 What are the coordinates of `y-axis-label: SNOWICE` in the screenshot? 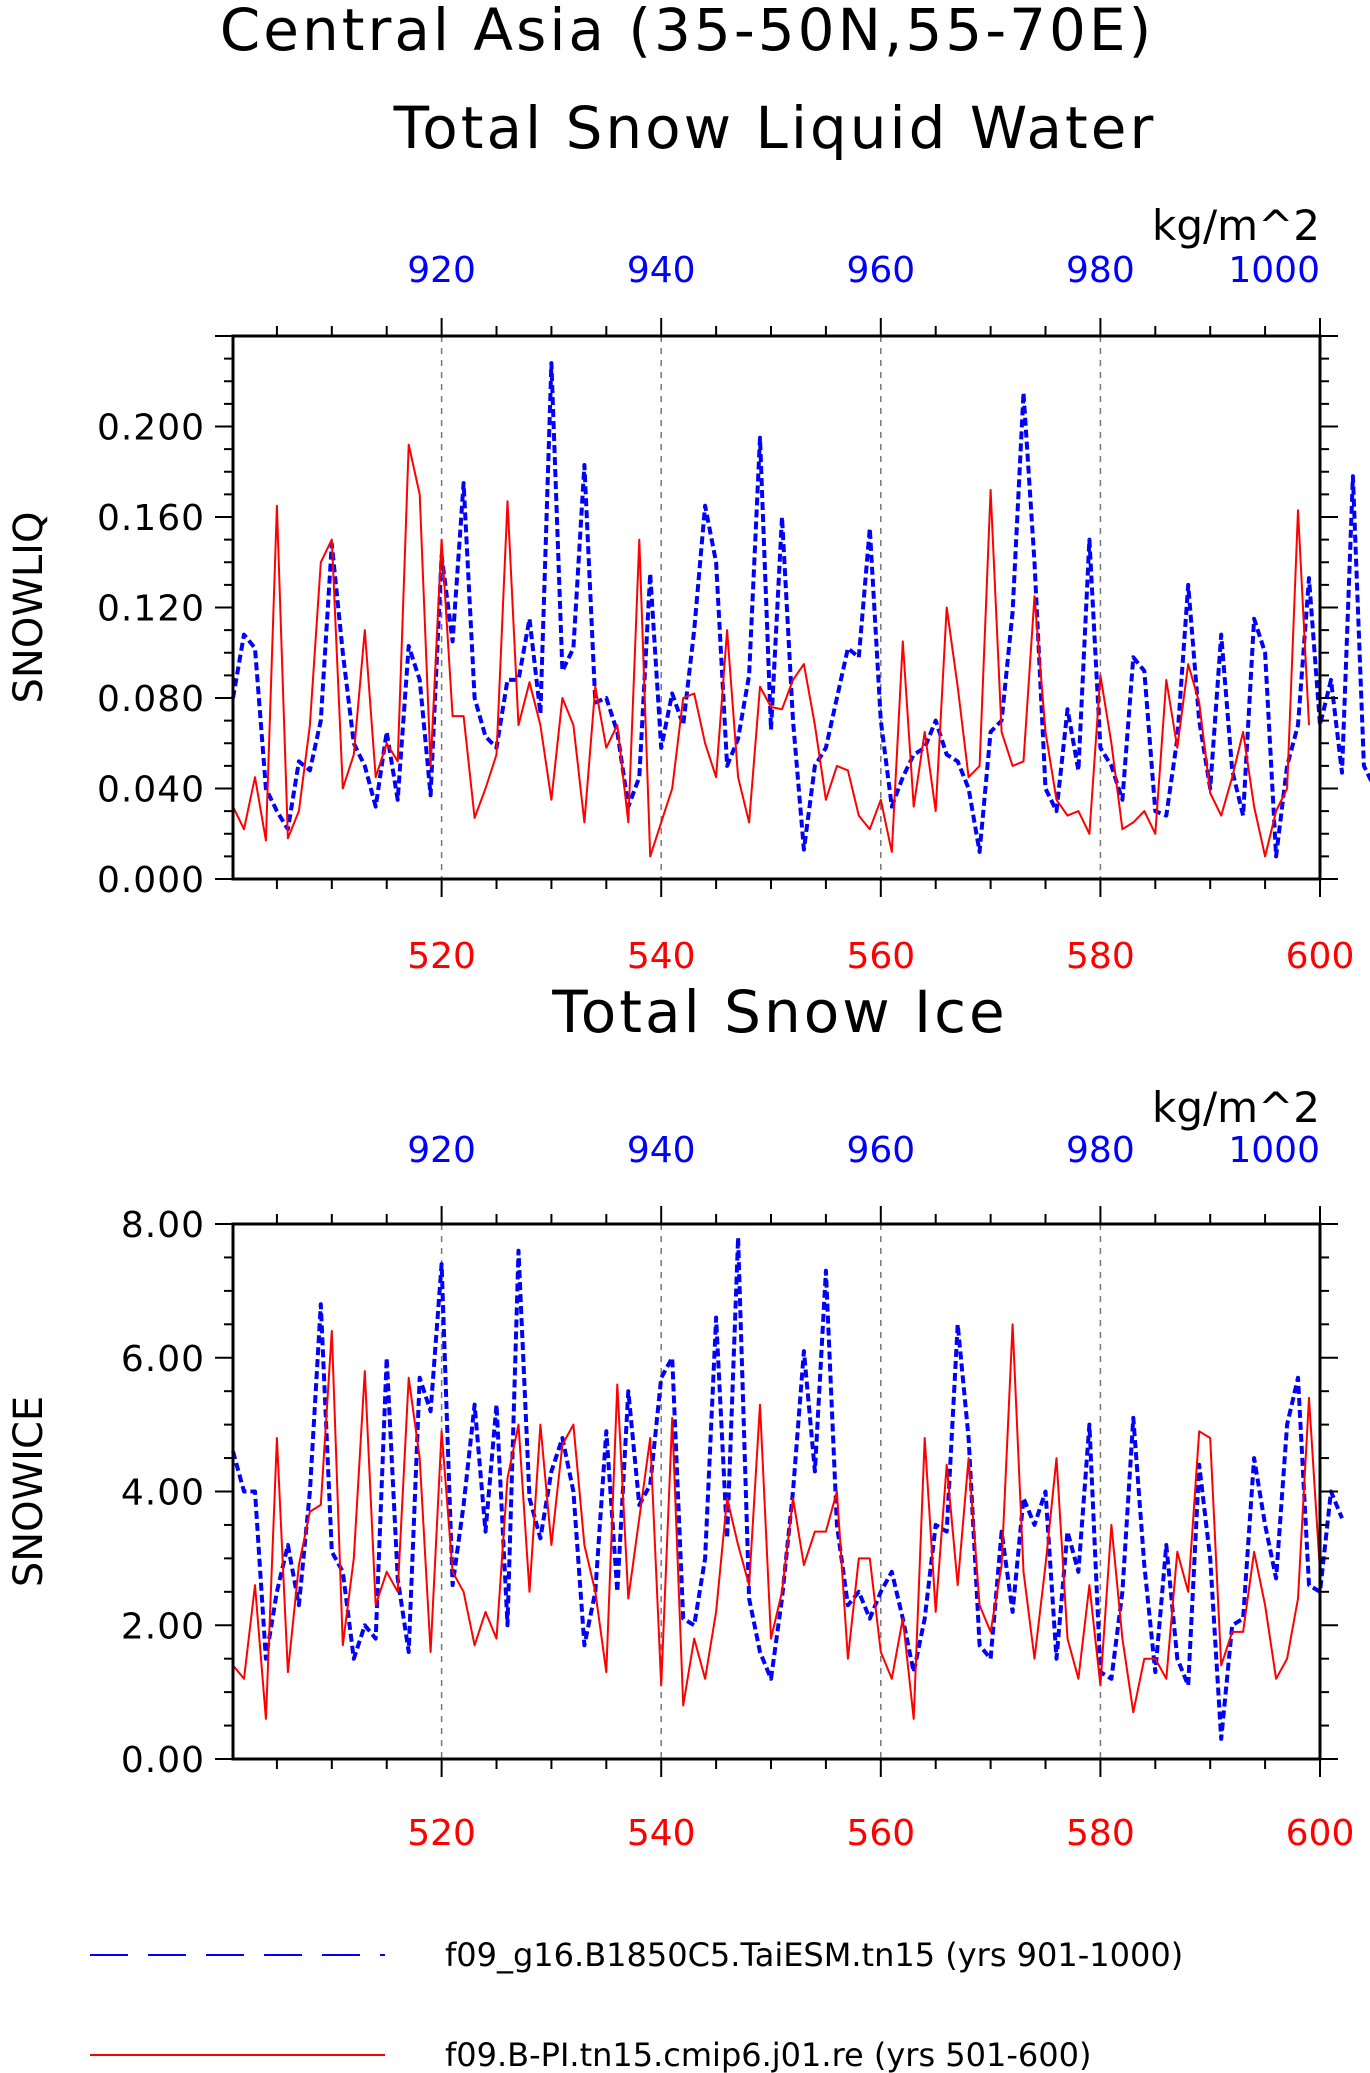 It's located at (29, 1491).